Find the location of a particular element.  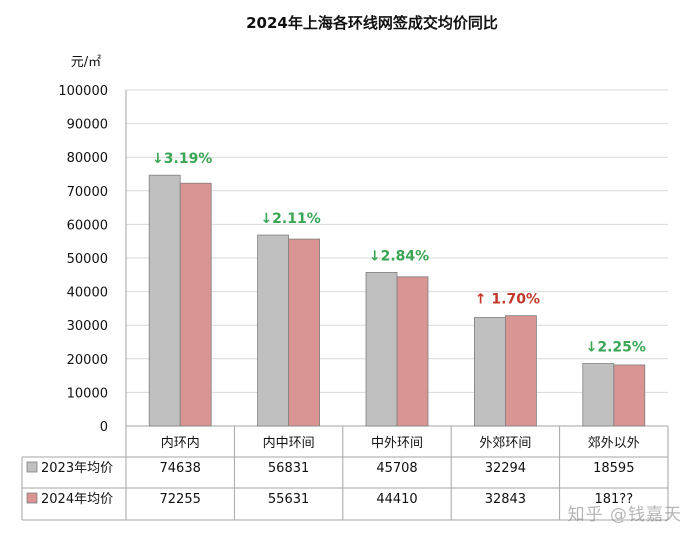

legend-label: 2023年均价 is located at coordinates (77, 468).